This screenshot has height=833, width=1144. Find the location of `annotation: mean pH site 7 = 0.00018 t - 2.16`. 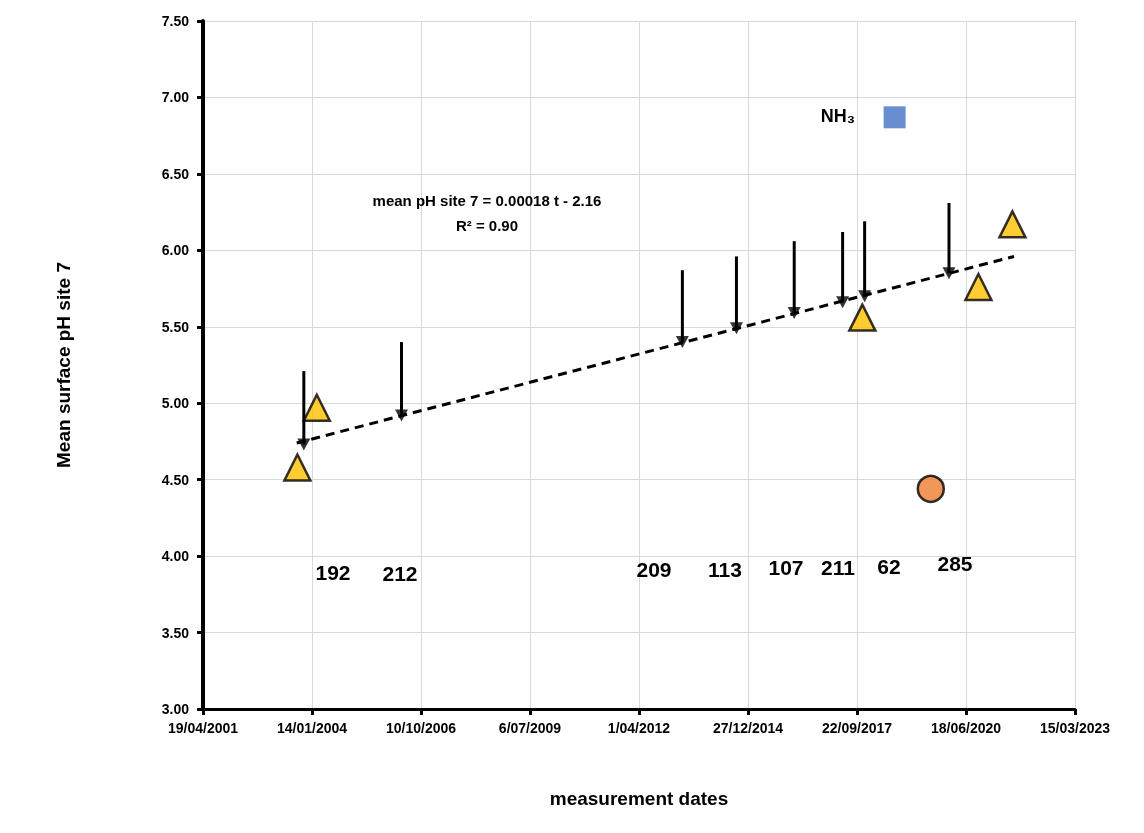

annotation: mean pH site 7 = 0.00018 t - 2.16 is located at coordinates (487, 200).